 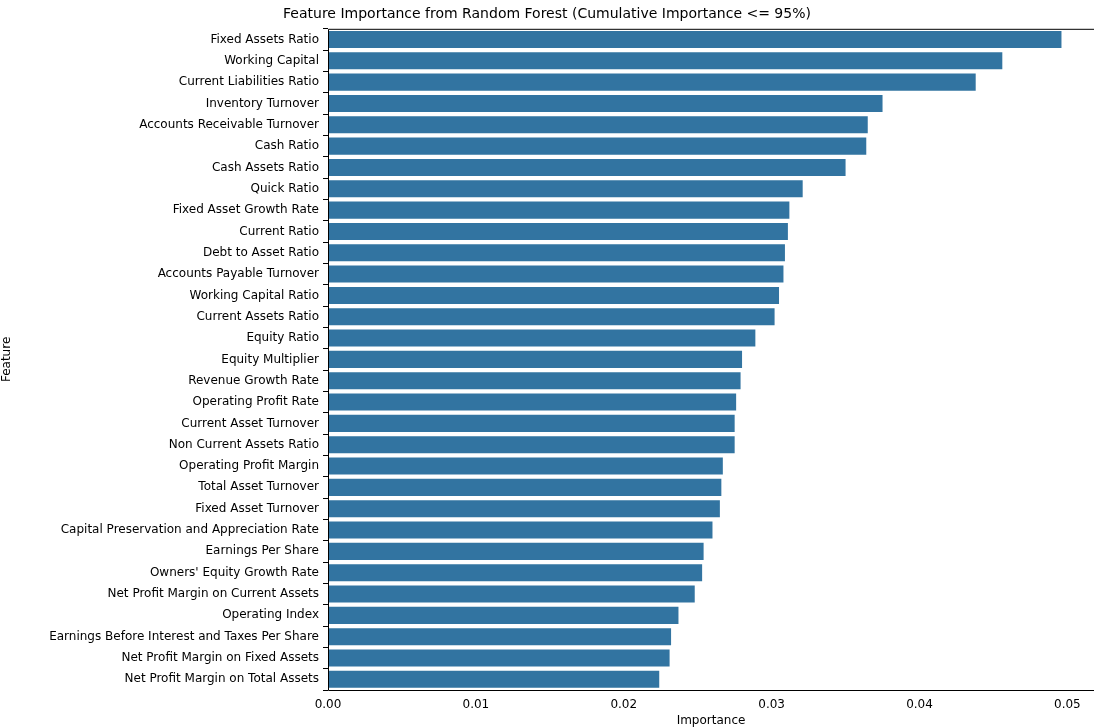 I want to click on y-tick-label: Total Asset Turnover, so click(x=258, y=486).